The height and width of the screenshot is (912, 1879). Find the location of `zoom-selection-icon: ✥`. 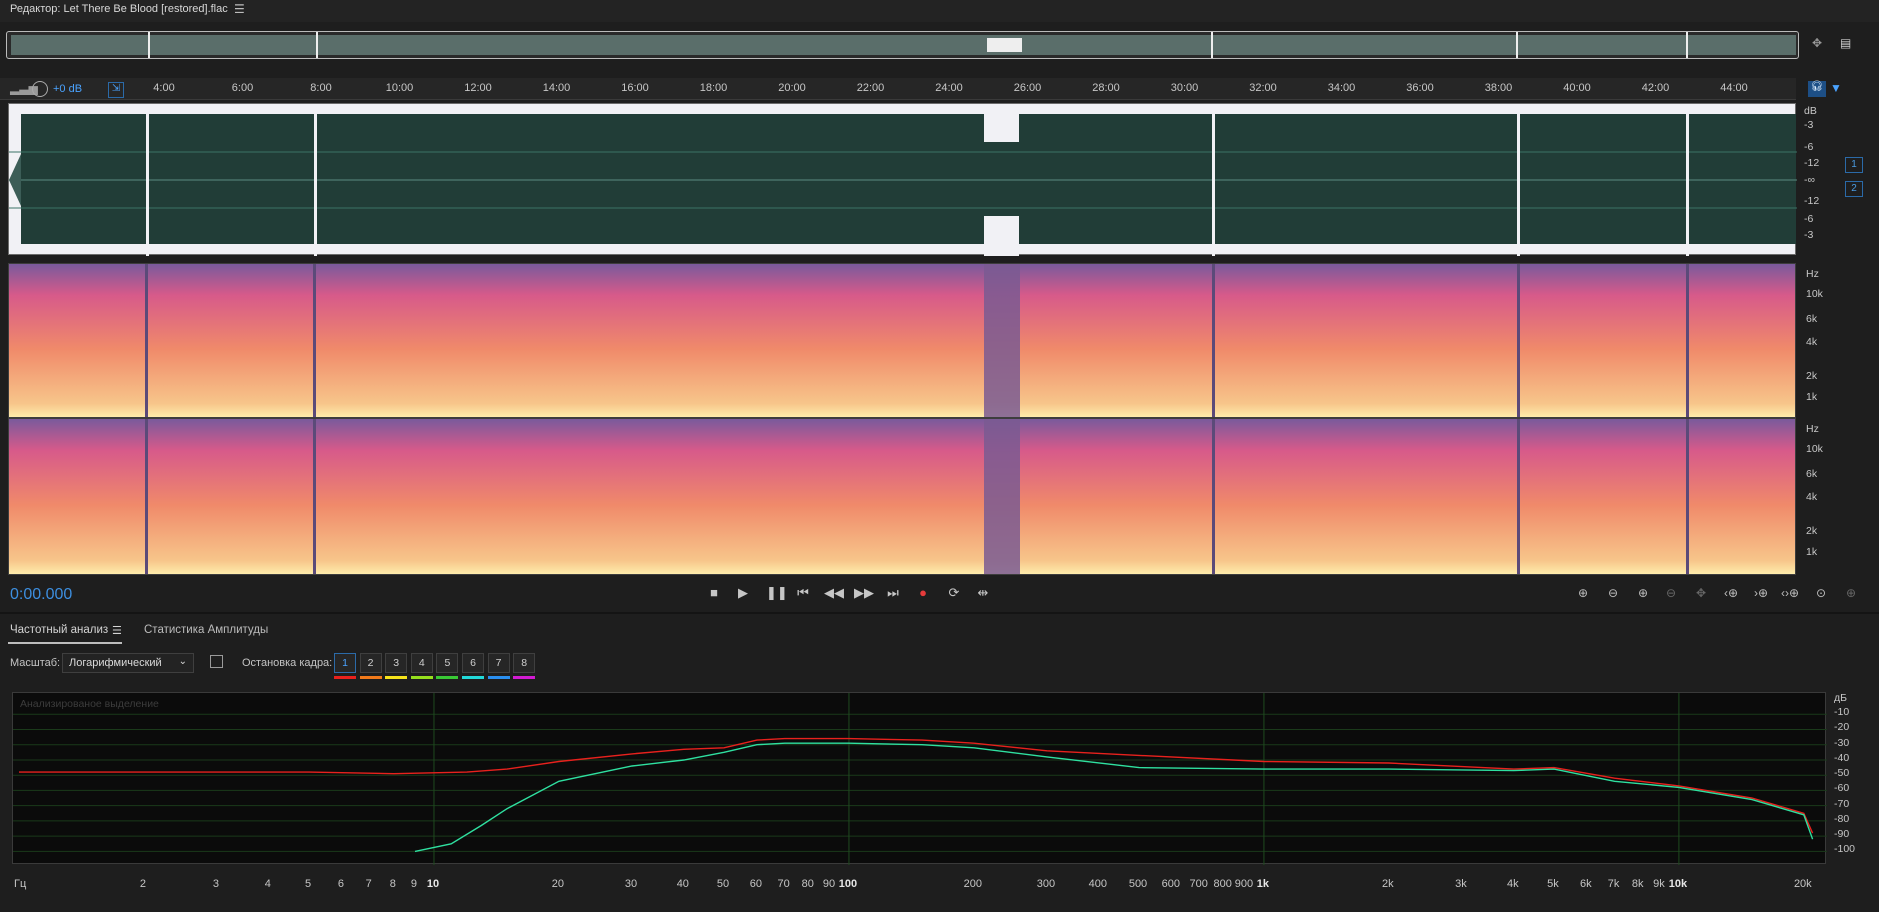

zoom-selection-icon: ✥ is located at coordinates (1701, 593).